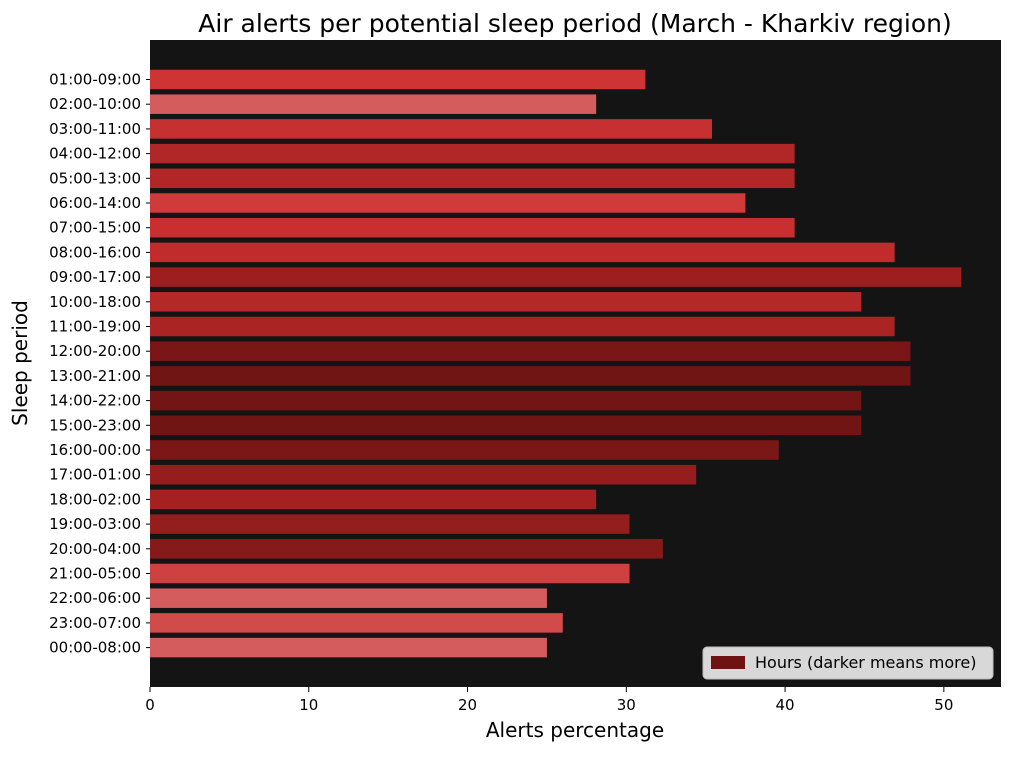 The height and width of the screenshot is (757, 1011). What do you see at coordinates (348, 598) in the screenshot?
I see `bar-22:00-06:00` at bounding box center [348, 598].